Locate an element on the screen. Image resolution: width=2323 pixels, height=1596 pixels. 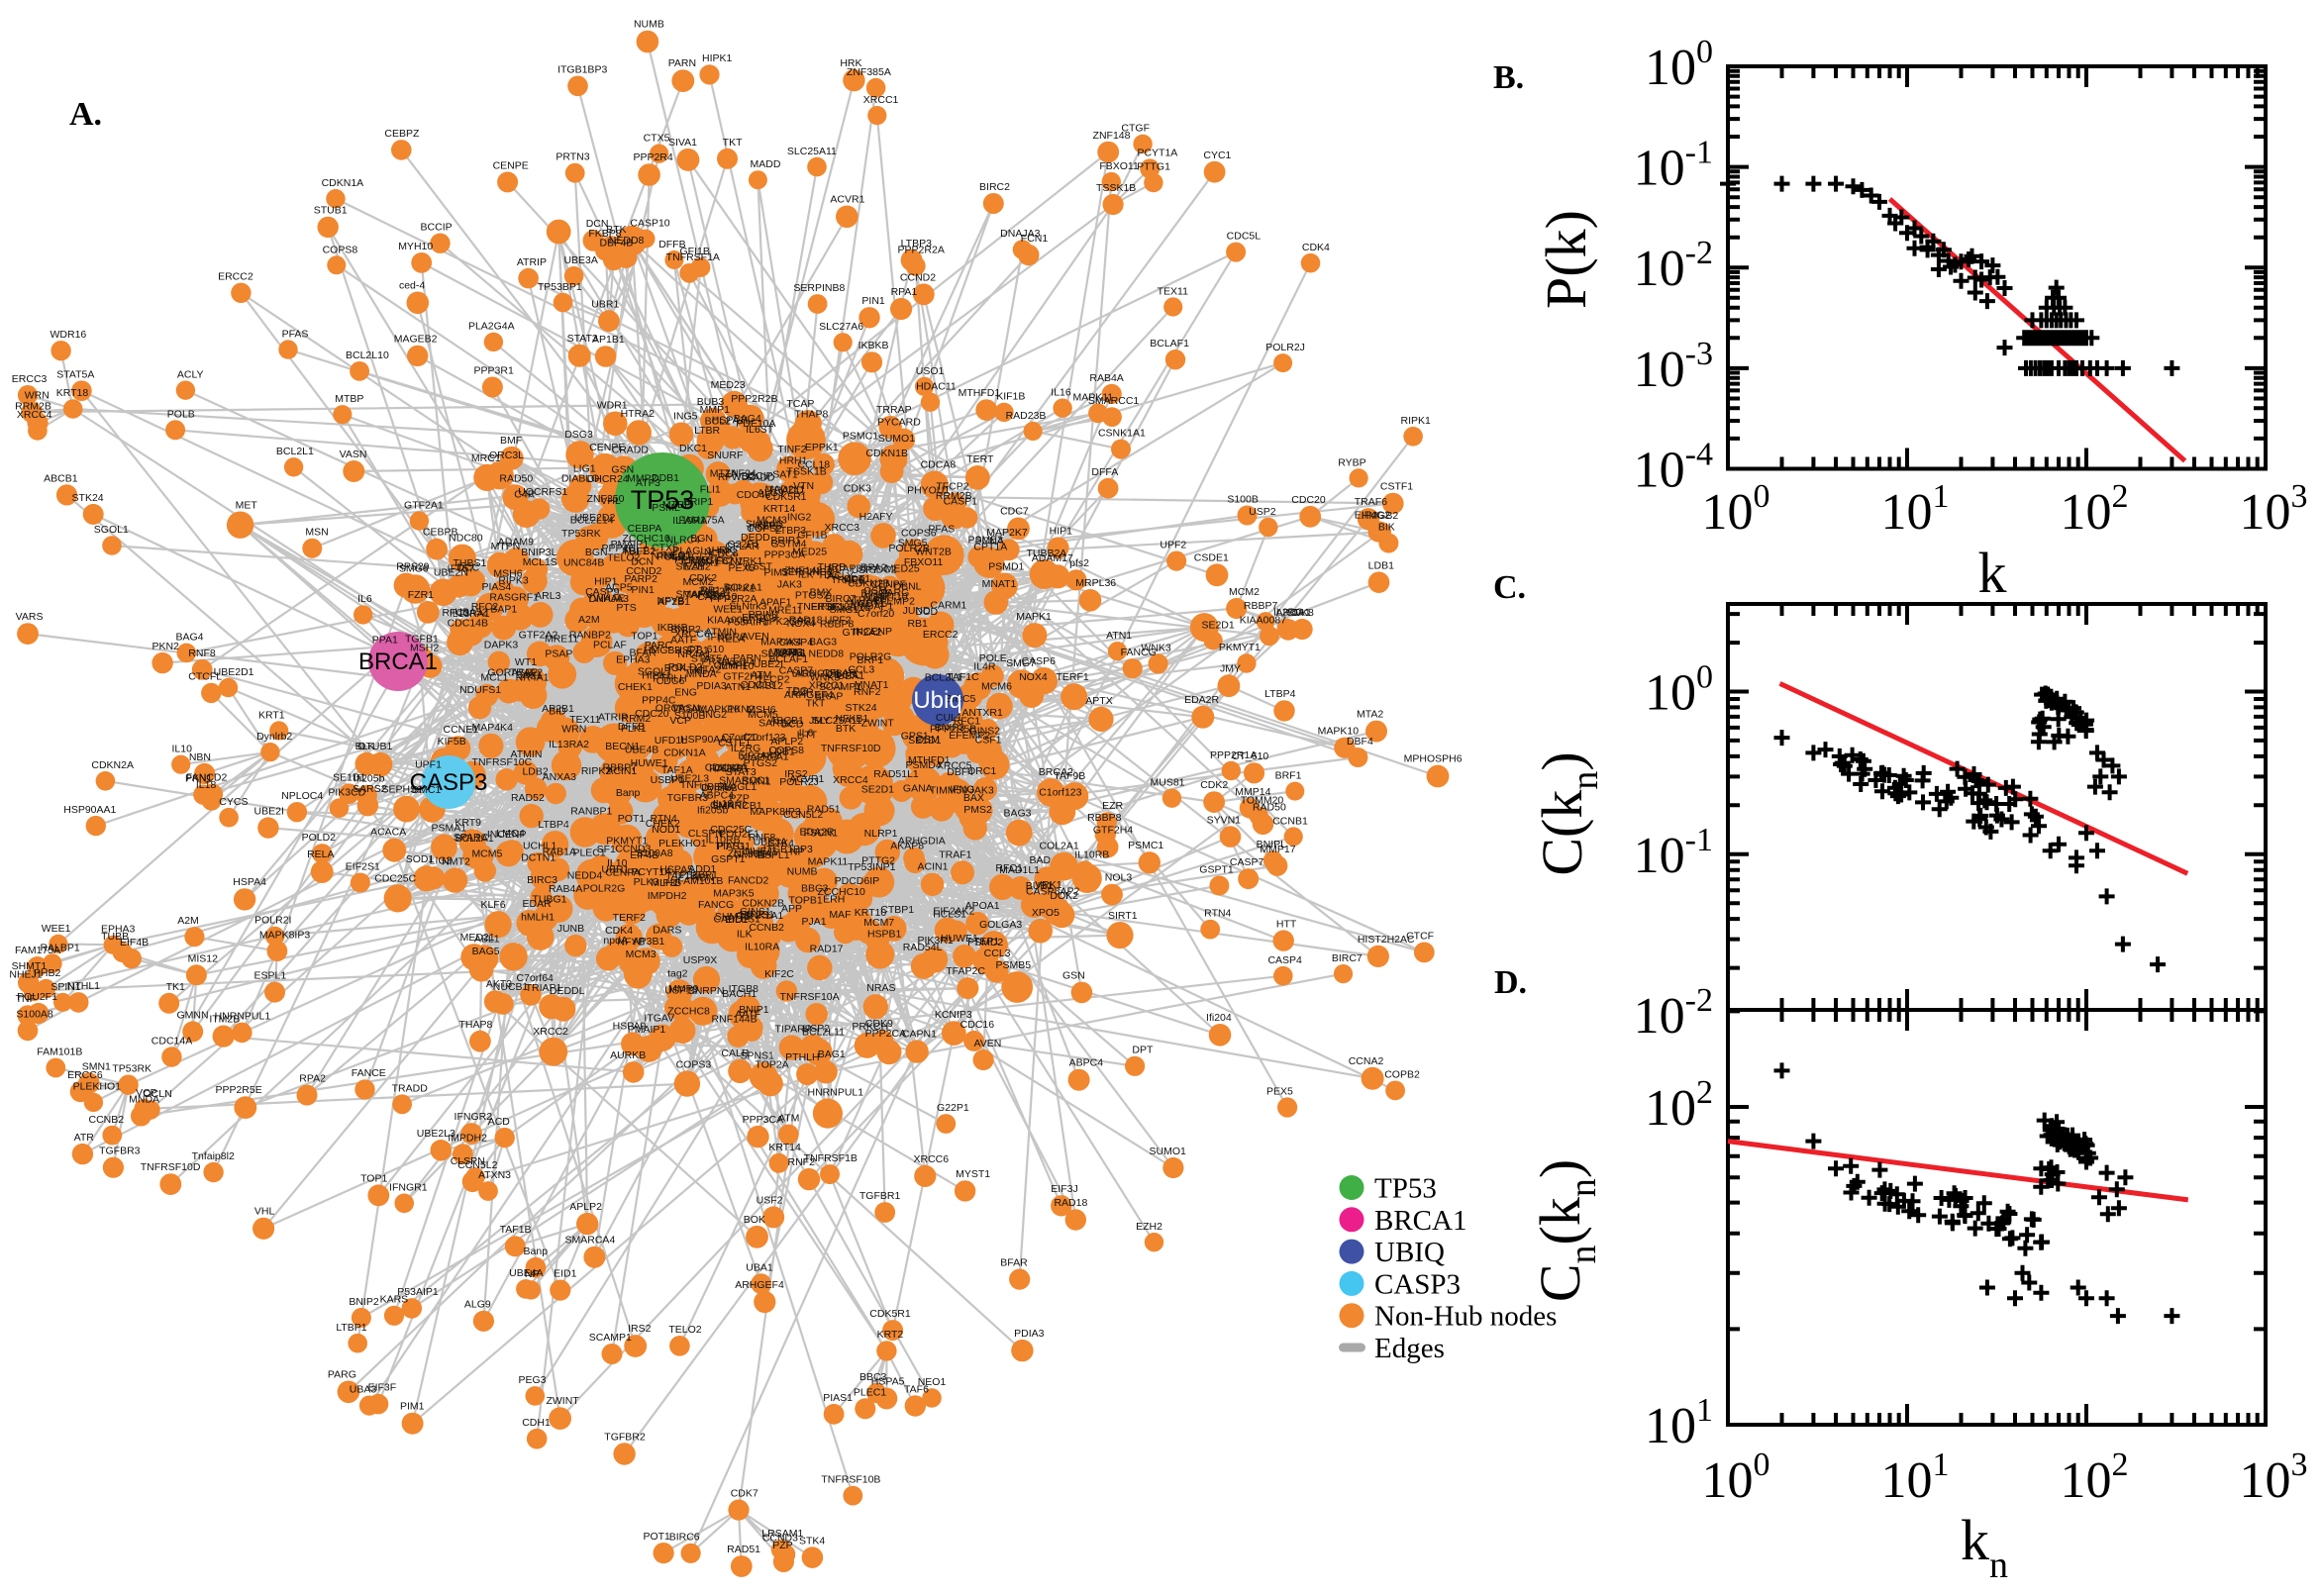
svg-text: RANBP1 is located at coordinates (591, 812).